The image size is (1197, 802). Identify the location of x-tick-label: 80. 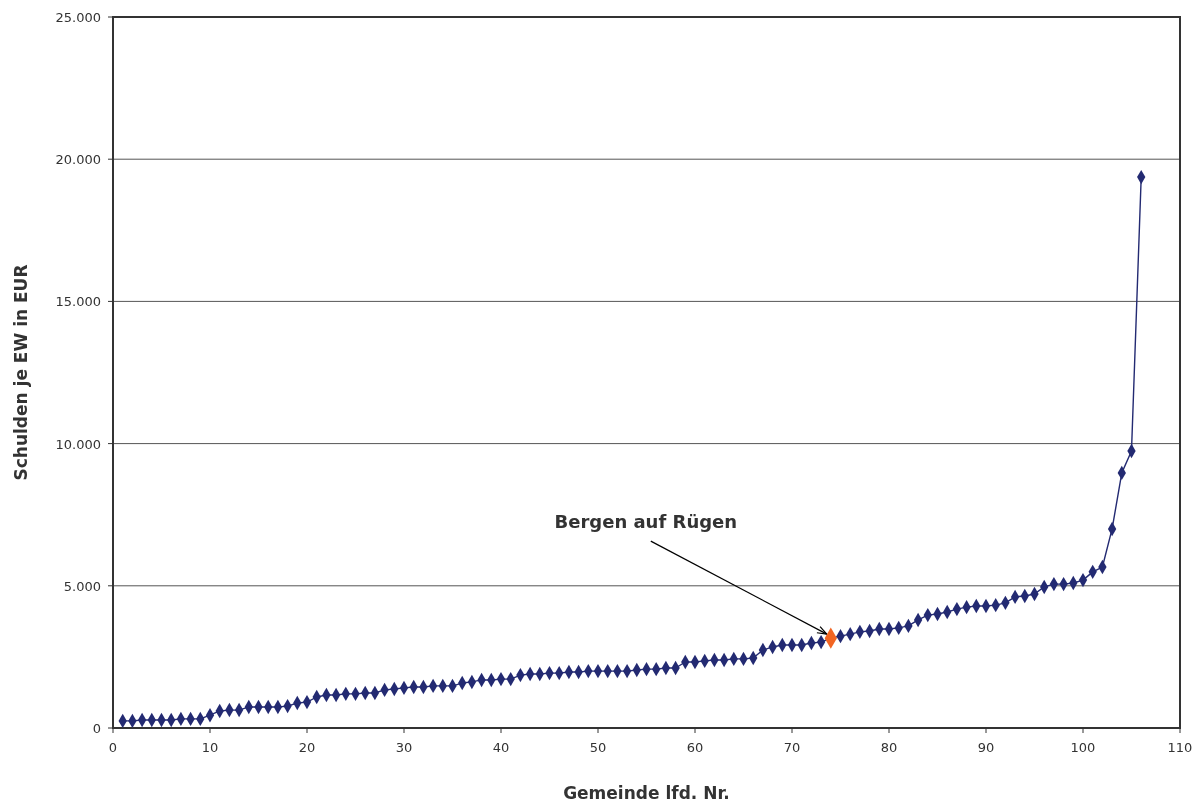
(889, 747).